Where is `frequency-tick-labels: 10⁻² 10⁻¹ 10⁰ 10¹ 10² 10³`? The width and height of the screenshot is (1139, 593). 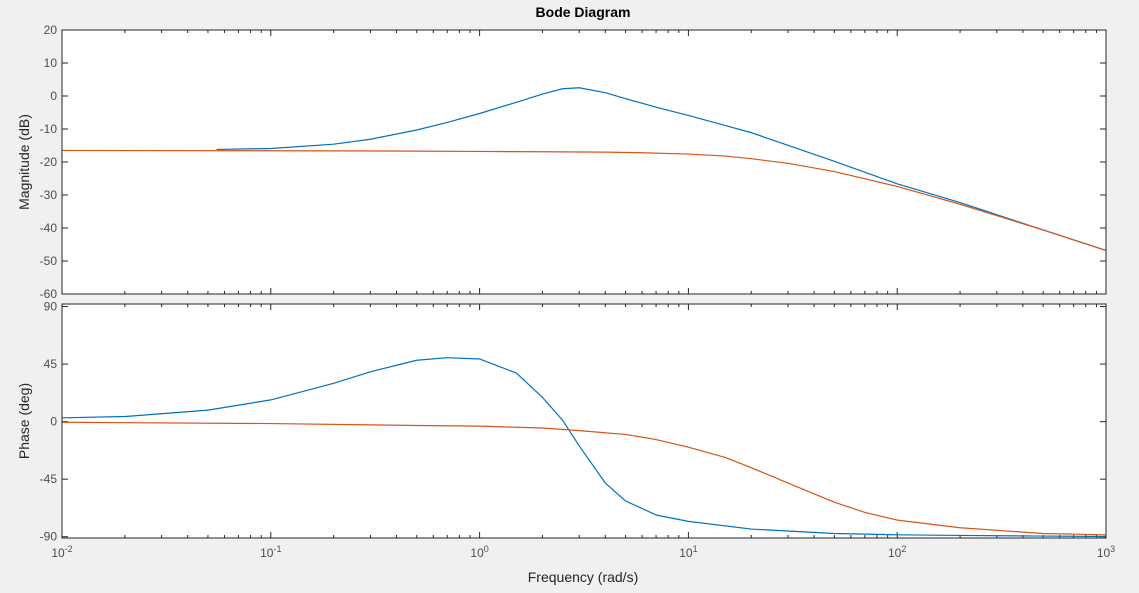 frequency-tick-labels: 10⁻² 10⁻¹ 10⁰ 10¹ 10² 10³ is located at coordinates (583, 552).